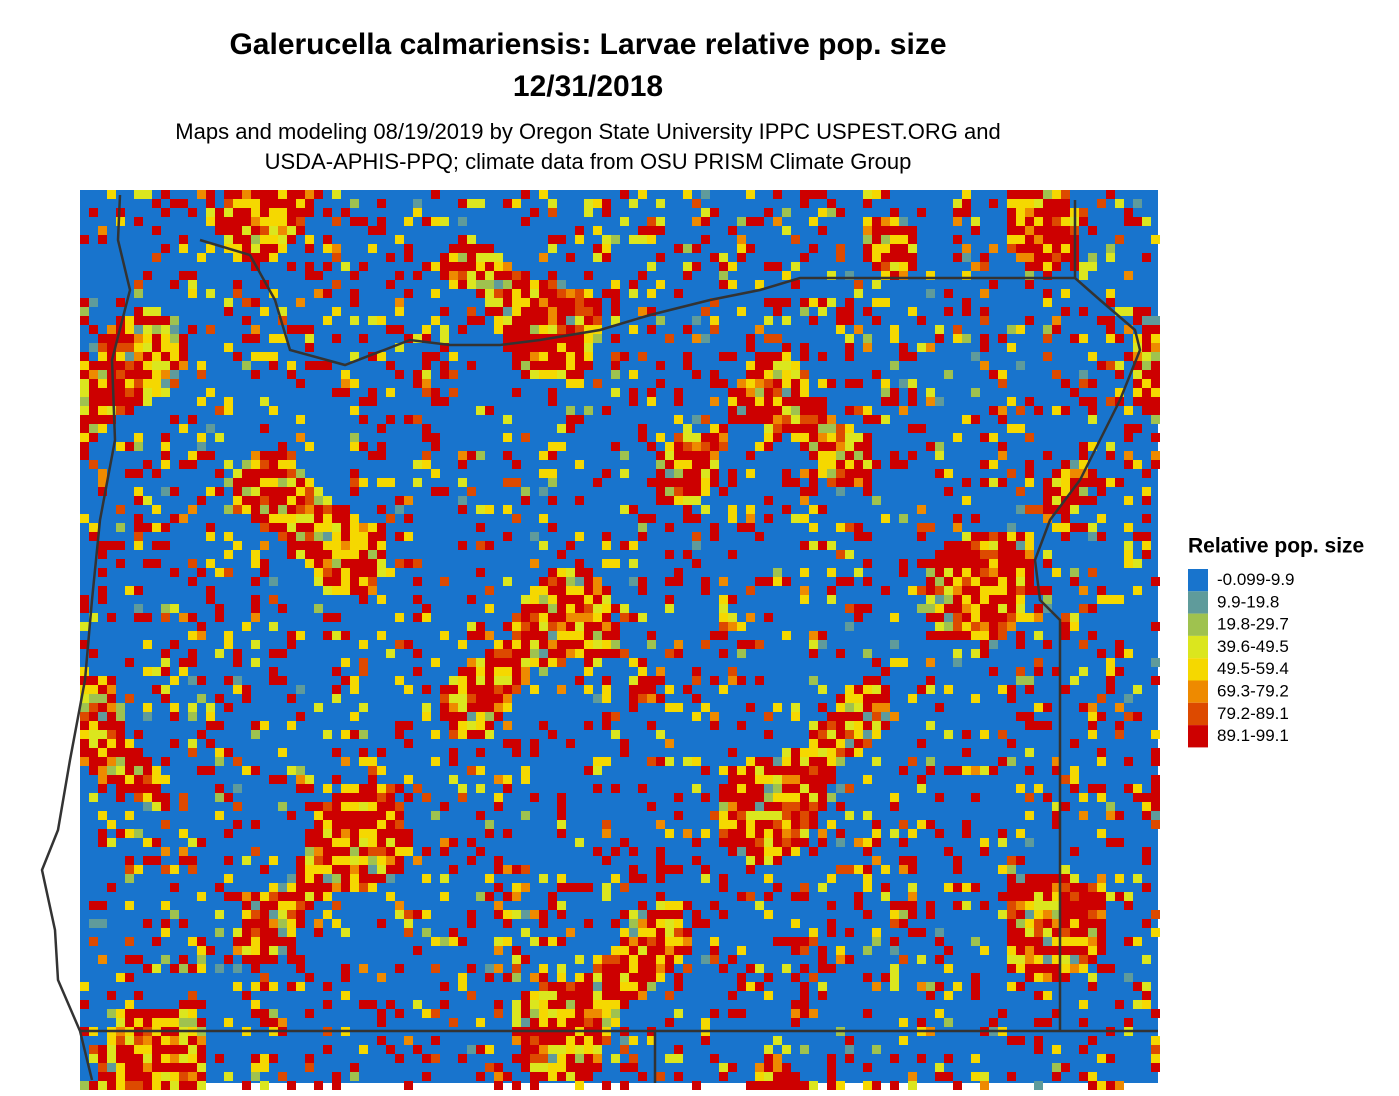 Image resolution: width=1399 pixels, height=1096 pixels. Describe the element at coordinates (588, 86) in the screenshot. I see `title-line: 12/31/2018` at that location.